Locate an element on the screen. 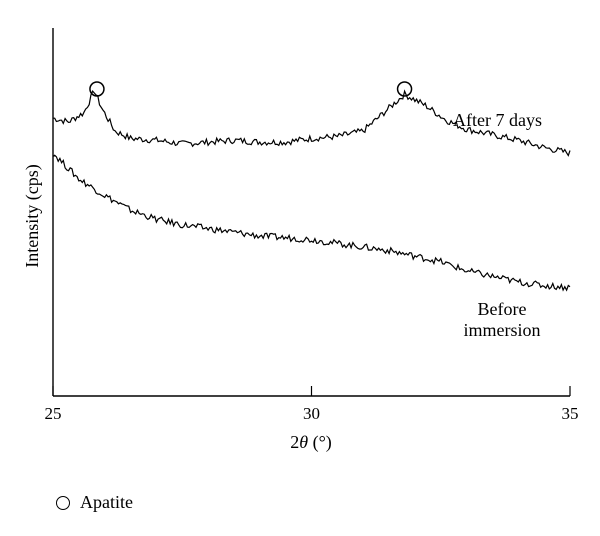 The height and width of the screenshot is (536, 600). after-series-label: After 7 days is located at coordinates (497, 120).